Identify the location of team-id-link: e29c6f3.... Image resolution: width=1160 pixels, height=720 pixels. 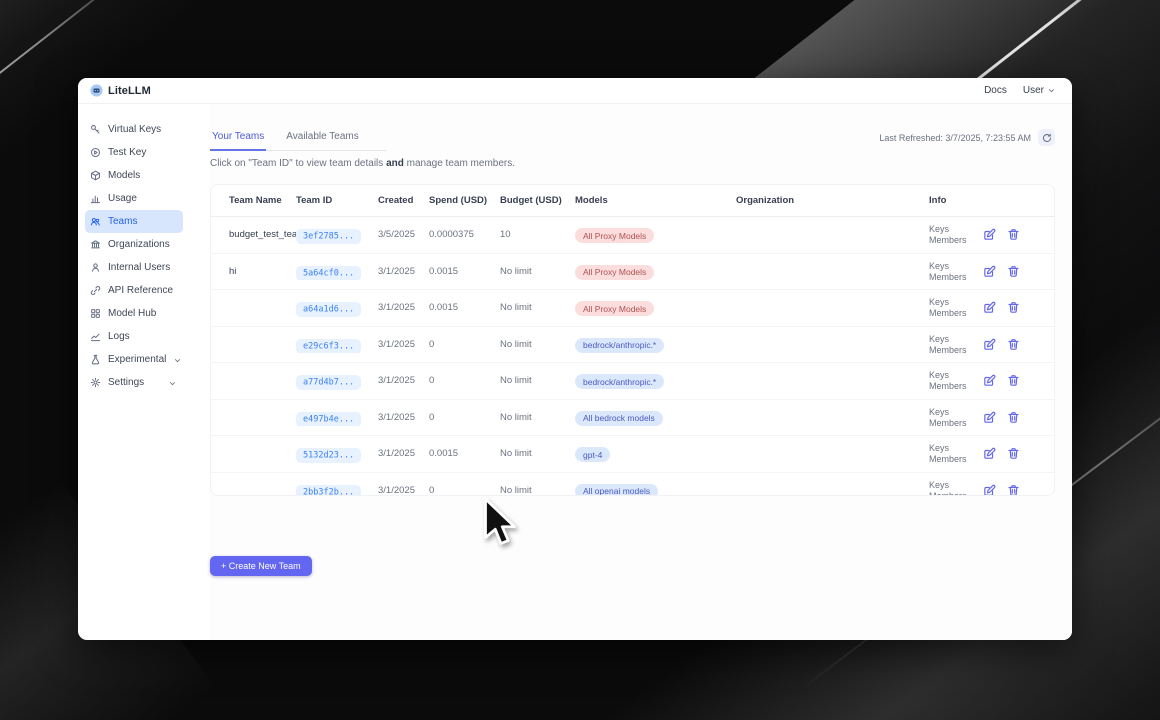
(329, 346).